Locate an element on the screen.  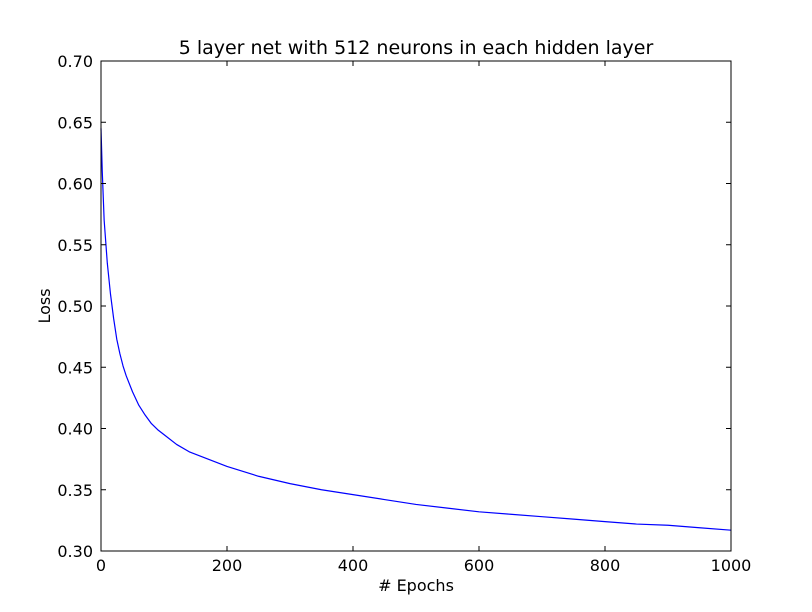
y-axis-label: Loss is located at coordinates (44, 305).